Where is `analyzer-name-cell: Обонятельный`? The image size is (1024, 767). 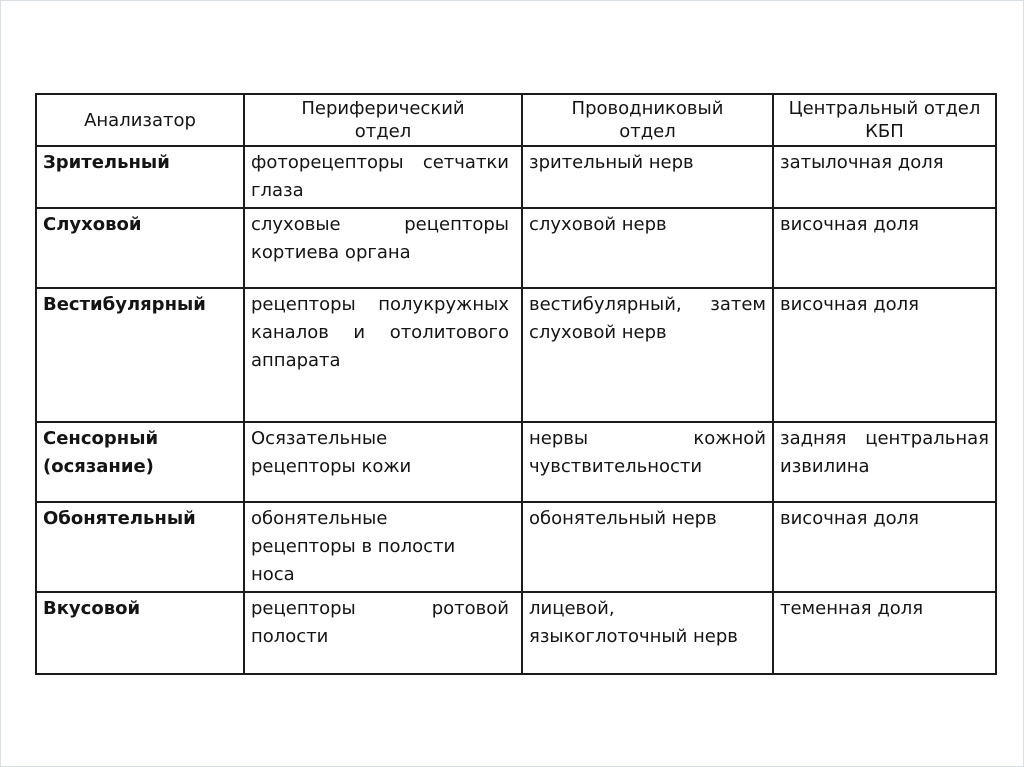
analyzer-name-cell: Обонятельный is located at coordinates (140, 547).